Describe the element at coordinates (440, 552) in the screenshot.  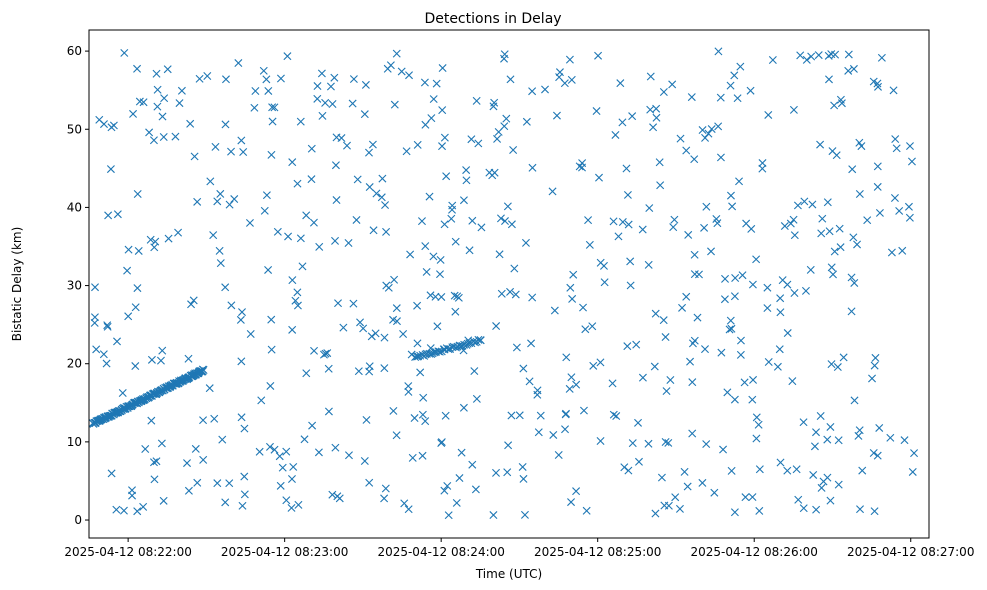
I see `x-tick-label: 2025-04-12 08:24:00` at that location.